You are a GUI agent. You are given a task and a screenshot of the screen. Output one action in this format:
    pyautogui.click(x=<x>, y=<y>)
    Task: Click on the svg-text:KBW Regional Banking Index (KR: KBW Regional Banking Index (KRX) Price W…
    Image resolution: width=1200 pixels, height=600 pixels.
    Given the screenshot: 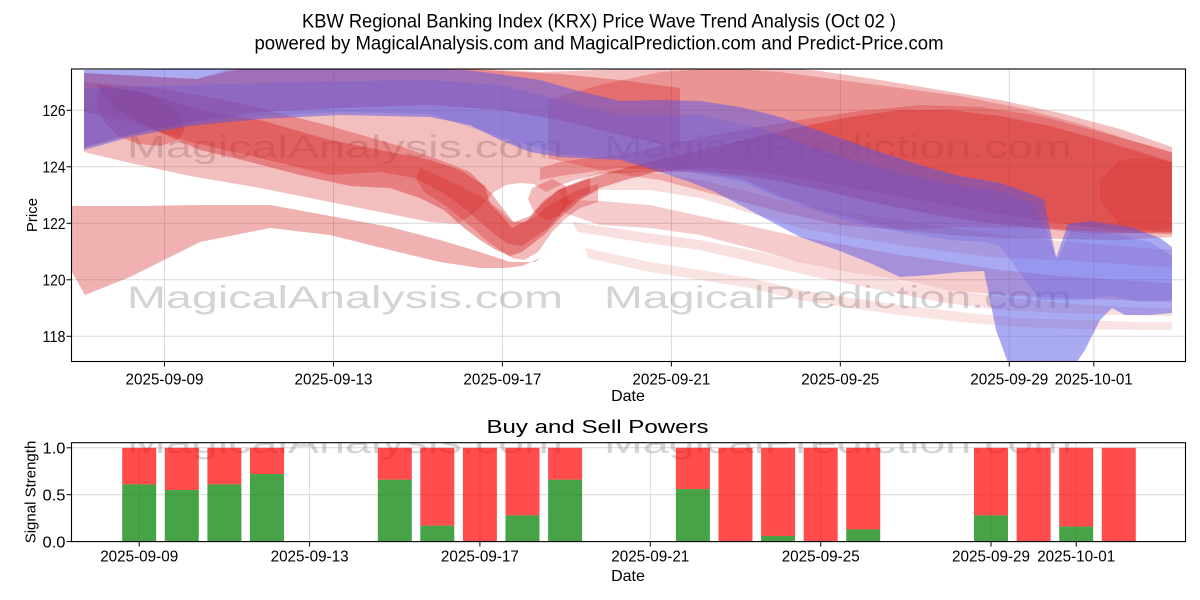 What is the action you would take?
    pyautogui.click(x=599, y=22)
    